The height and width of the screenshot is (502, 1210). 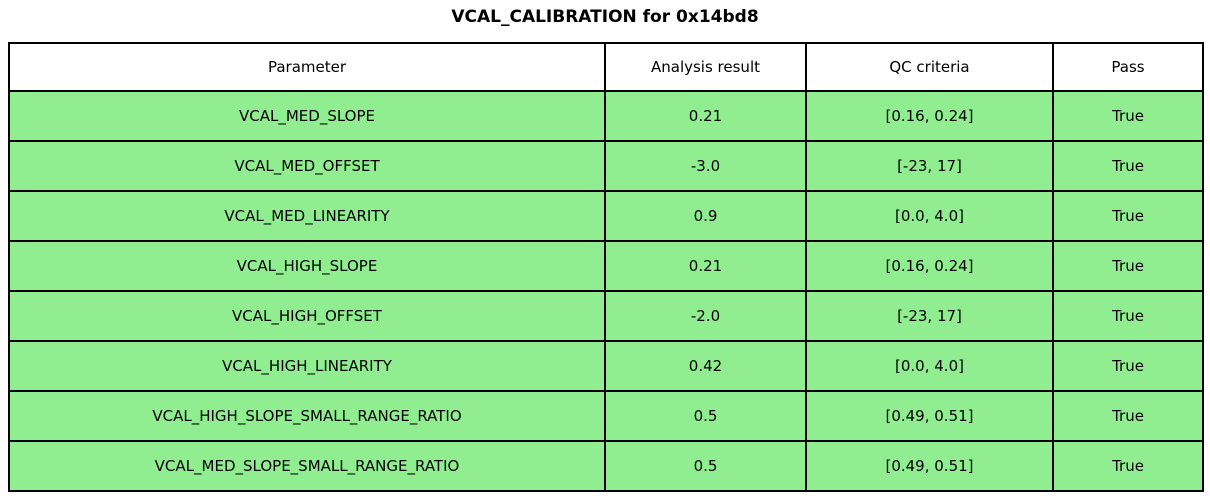 I want to click on table-row: VCAL_MED_SLOPE 0.21 [0.16, 0.24] True, so click(x=606, y=116).